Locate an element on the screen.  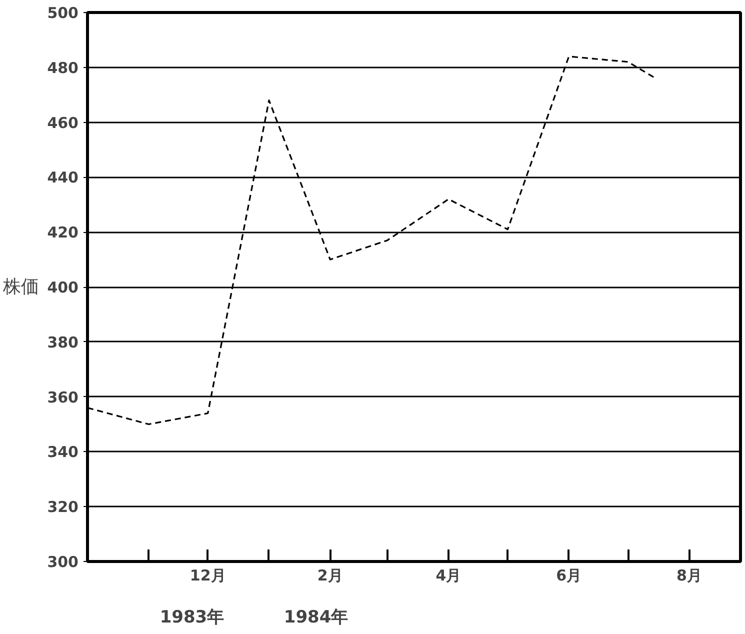
y-tick-label: 420 is located at coordinates (62, 233).